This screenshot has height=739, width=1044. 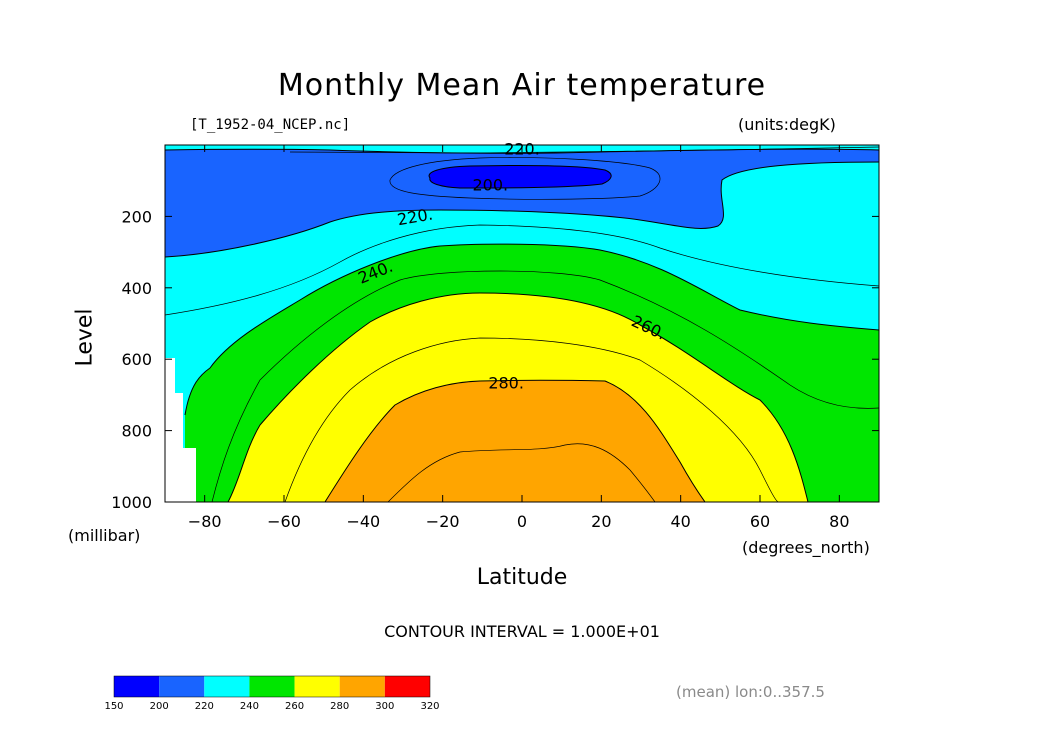 What do you see at coordinates (363, 521) in the screenshot?
I see `x-tick-label: −40` at bounding box center [363, 521].